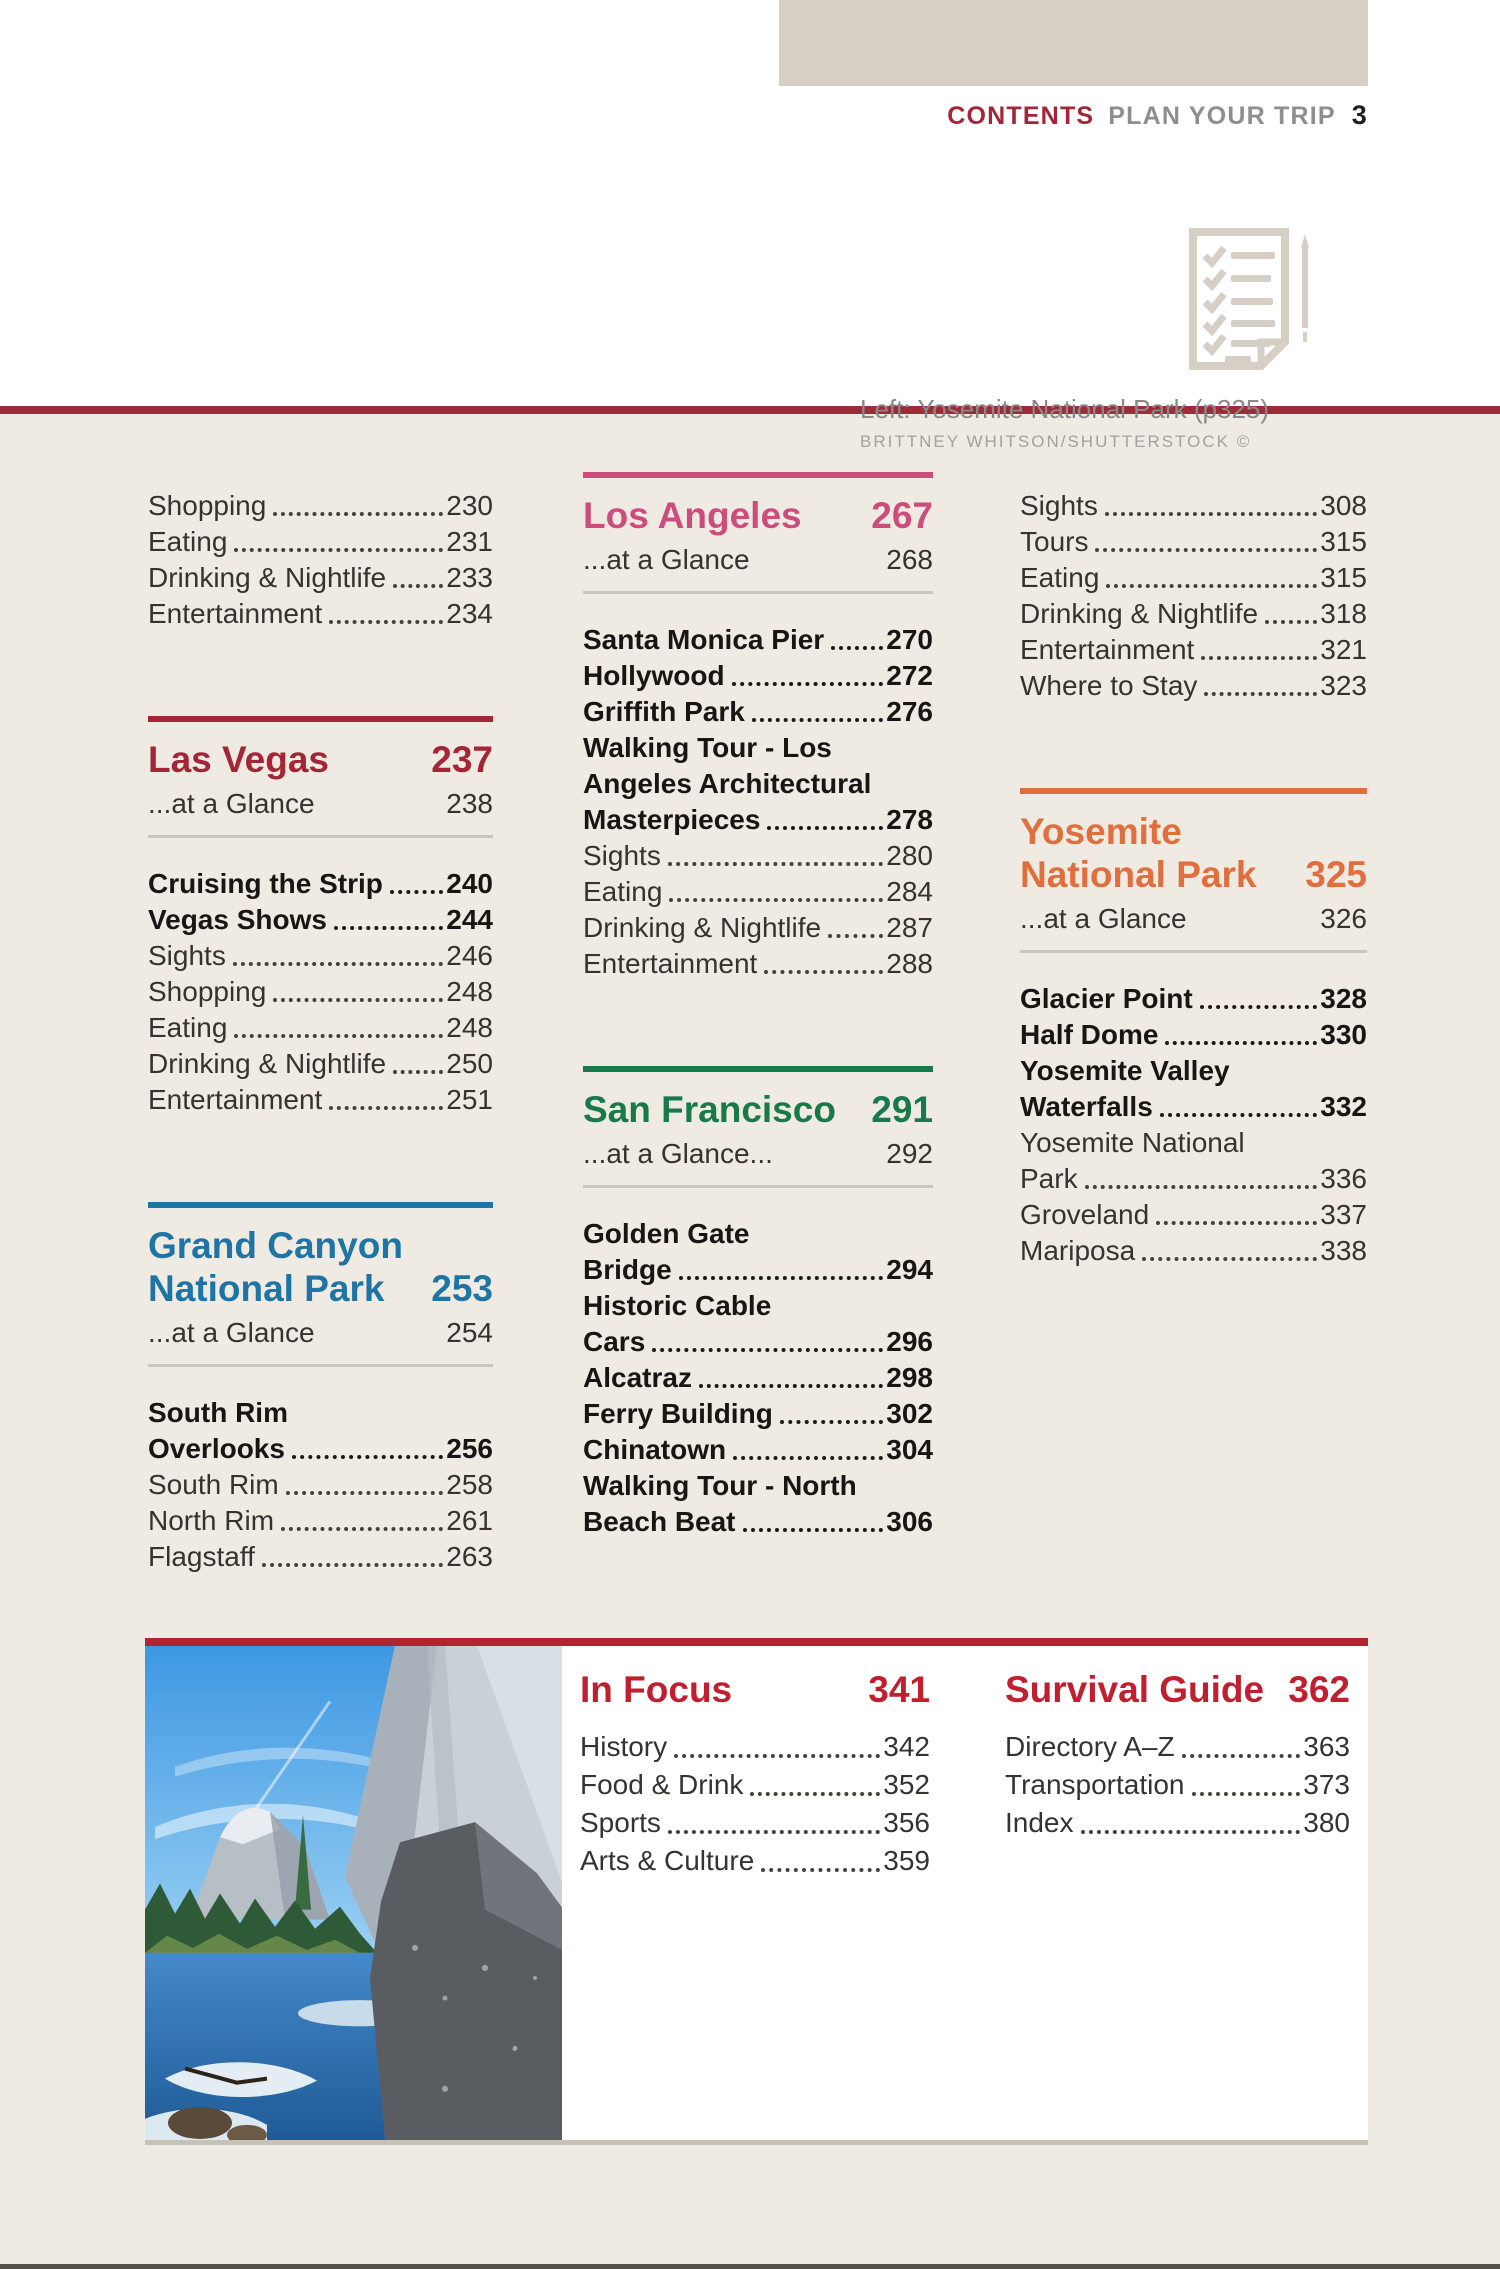 This screenshot has width=1500, height=2269. What do you see at coordinates (469, 1332) in the screenshot?
I see `at-a-glance-page: 254` at bounding box center [469, 1332].